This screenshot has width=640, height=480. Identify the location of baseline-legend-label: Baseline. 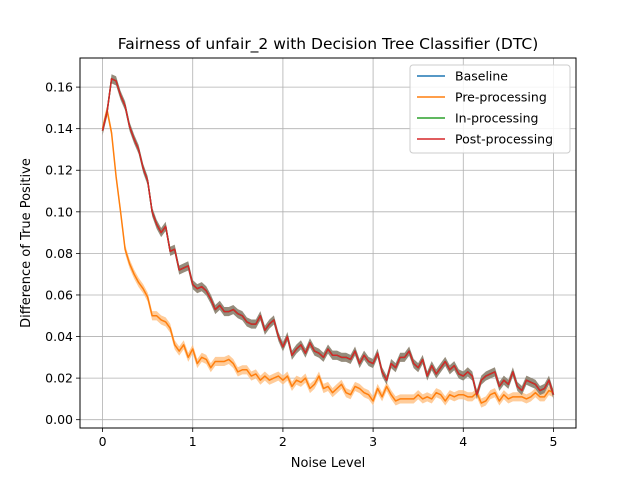
(481, 76).